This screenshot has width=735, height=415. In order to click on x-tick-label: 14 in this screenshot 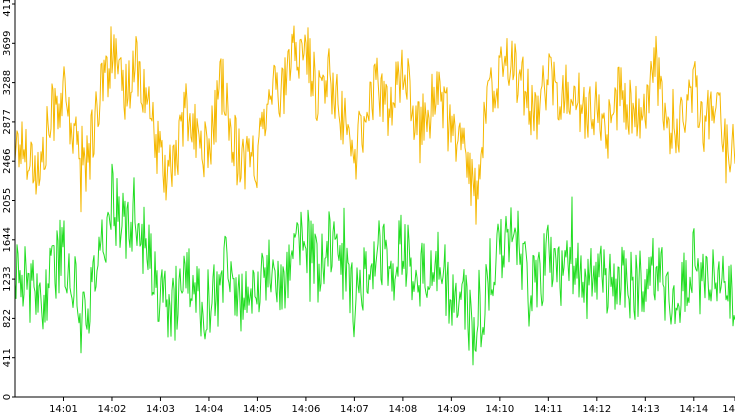, I will do `click(728, 409)`.